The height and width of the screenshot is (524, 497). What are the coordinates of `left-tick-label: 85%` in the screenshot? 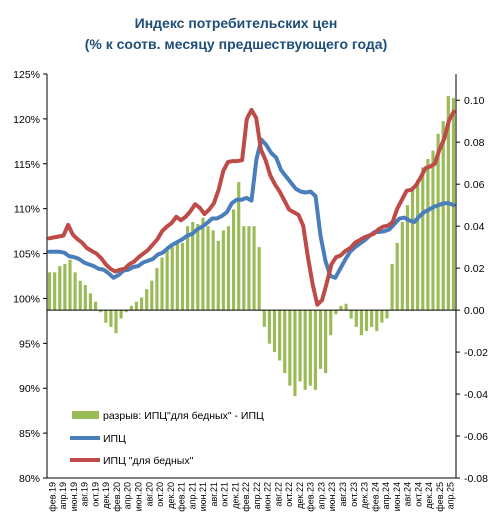 It's located at (29, 434).